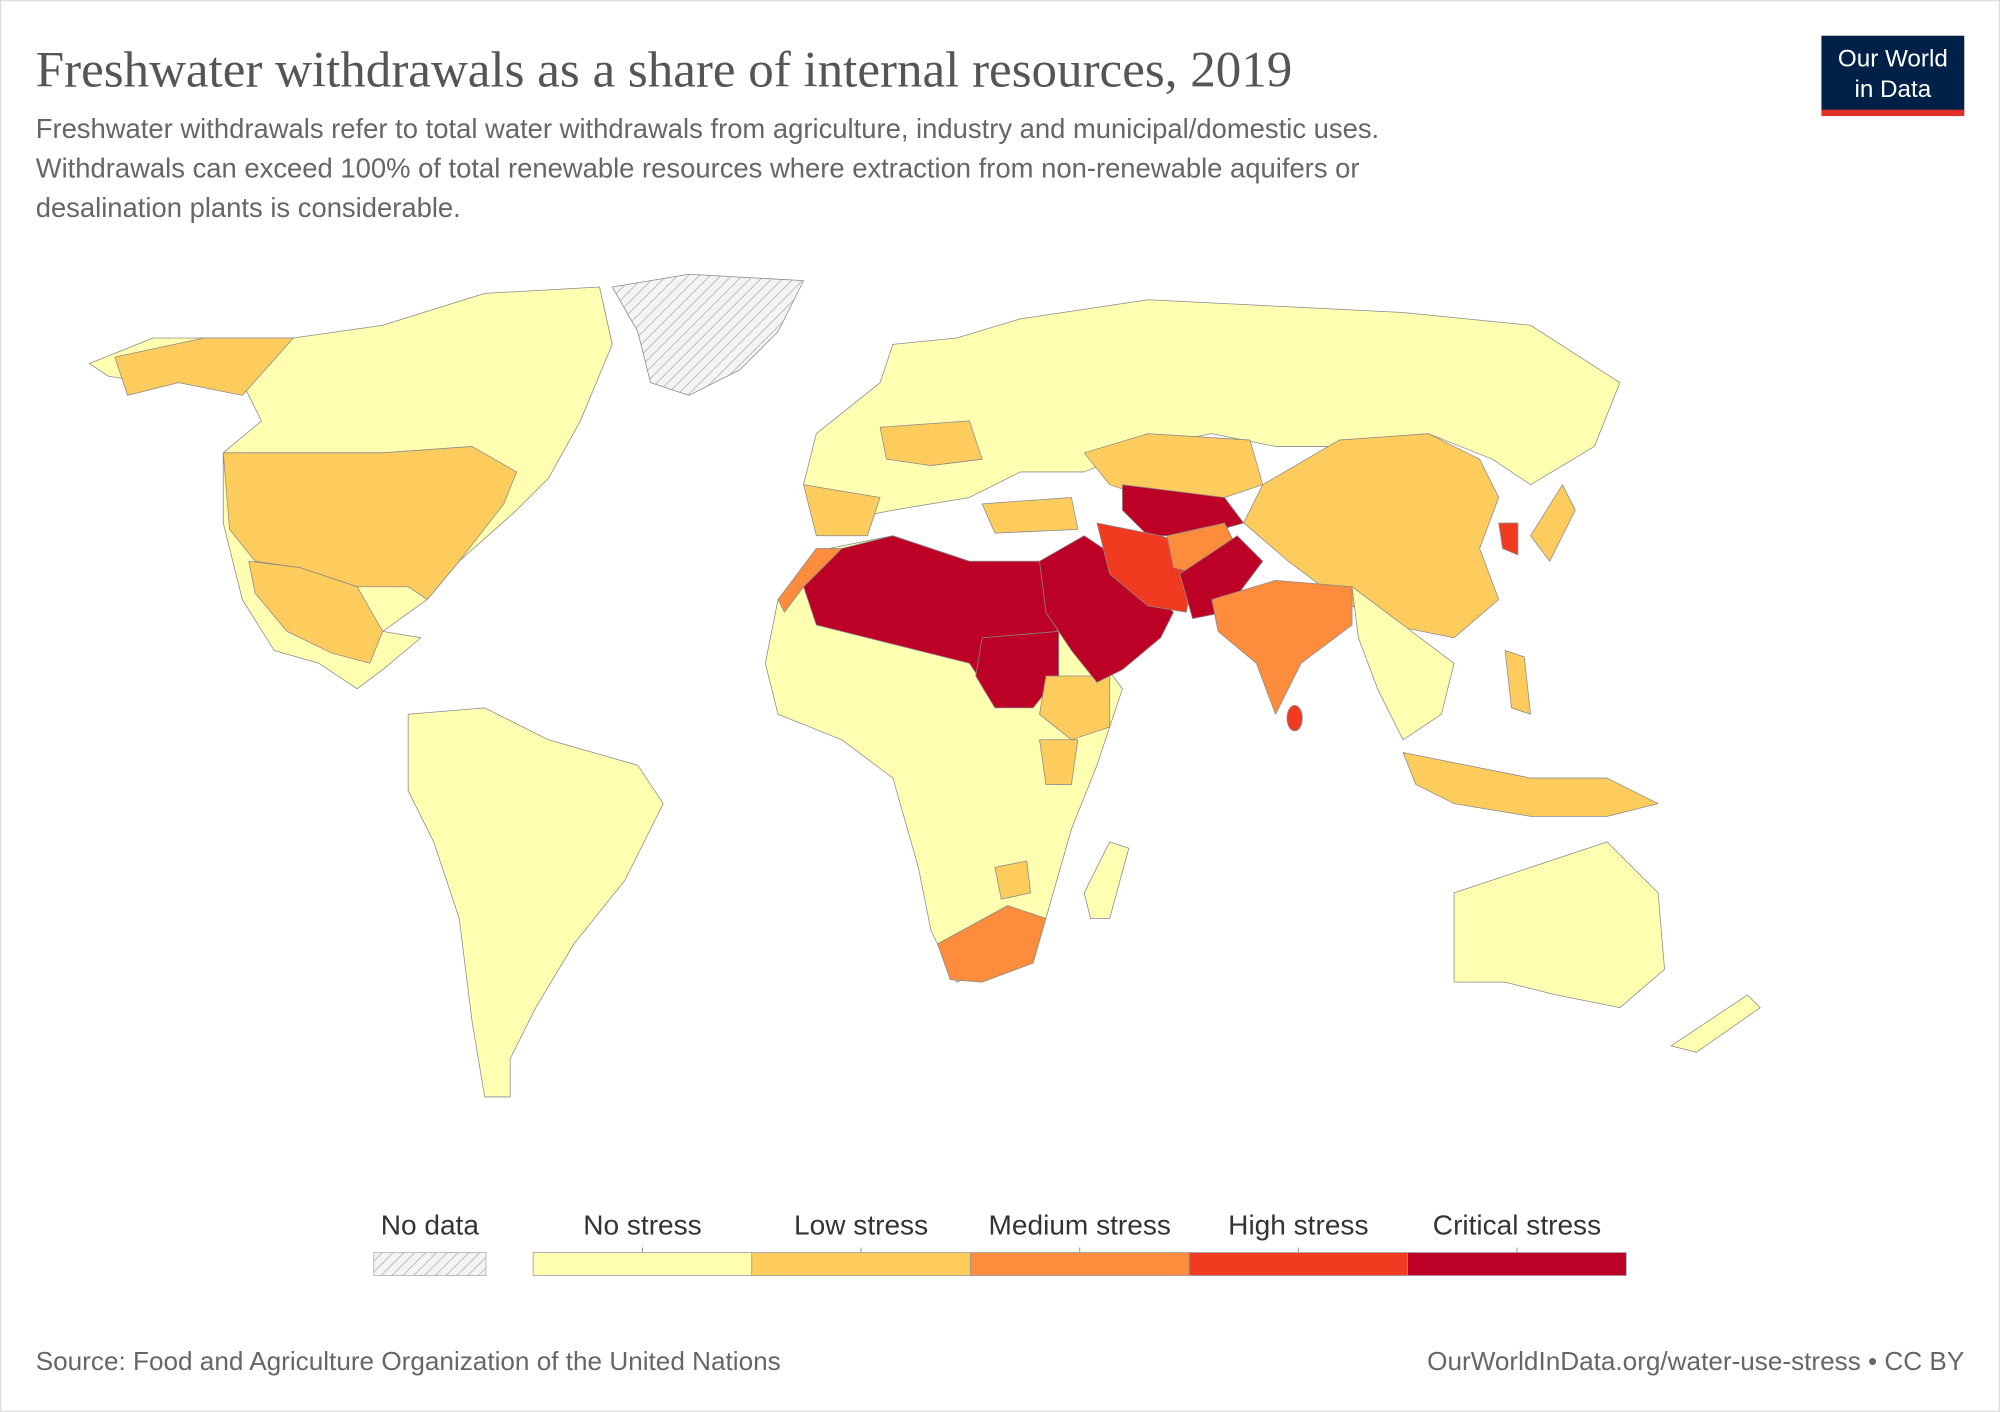 Image resolution: width=2000 pixels, height=1412 pixels. Describe the element at coordinates (1517, 682) in the screenshot. I see `philippines` at that location.